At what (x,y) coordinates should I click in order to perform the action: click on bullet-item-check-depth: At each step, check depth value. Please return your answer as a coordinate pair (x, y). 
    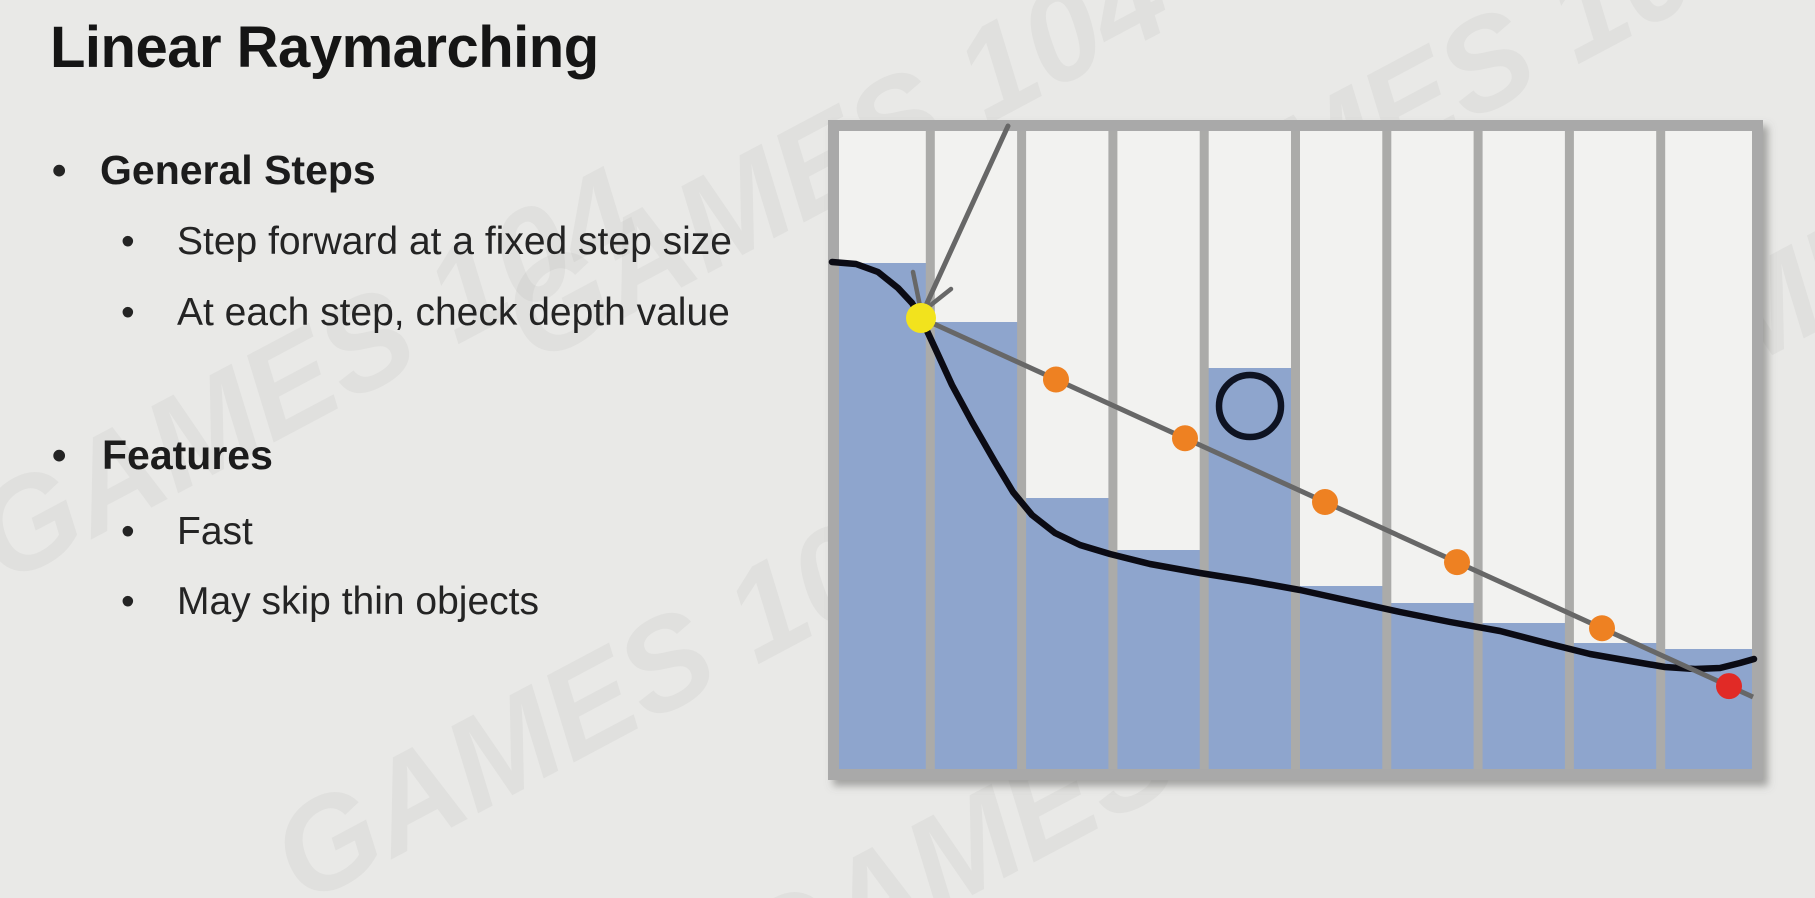
    Looking at the image, I should click on (453, 312).